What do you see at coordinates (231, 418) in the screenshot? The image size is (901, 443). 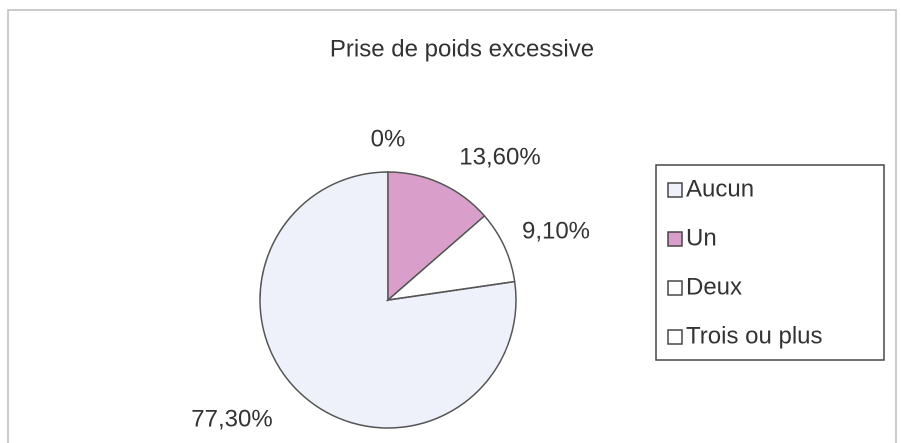 I see `data-label: 77,30%` at bounding box center [231, 418].